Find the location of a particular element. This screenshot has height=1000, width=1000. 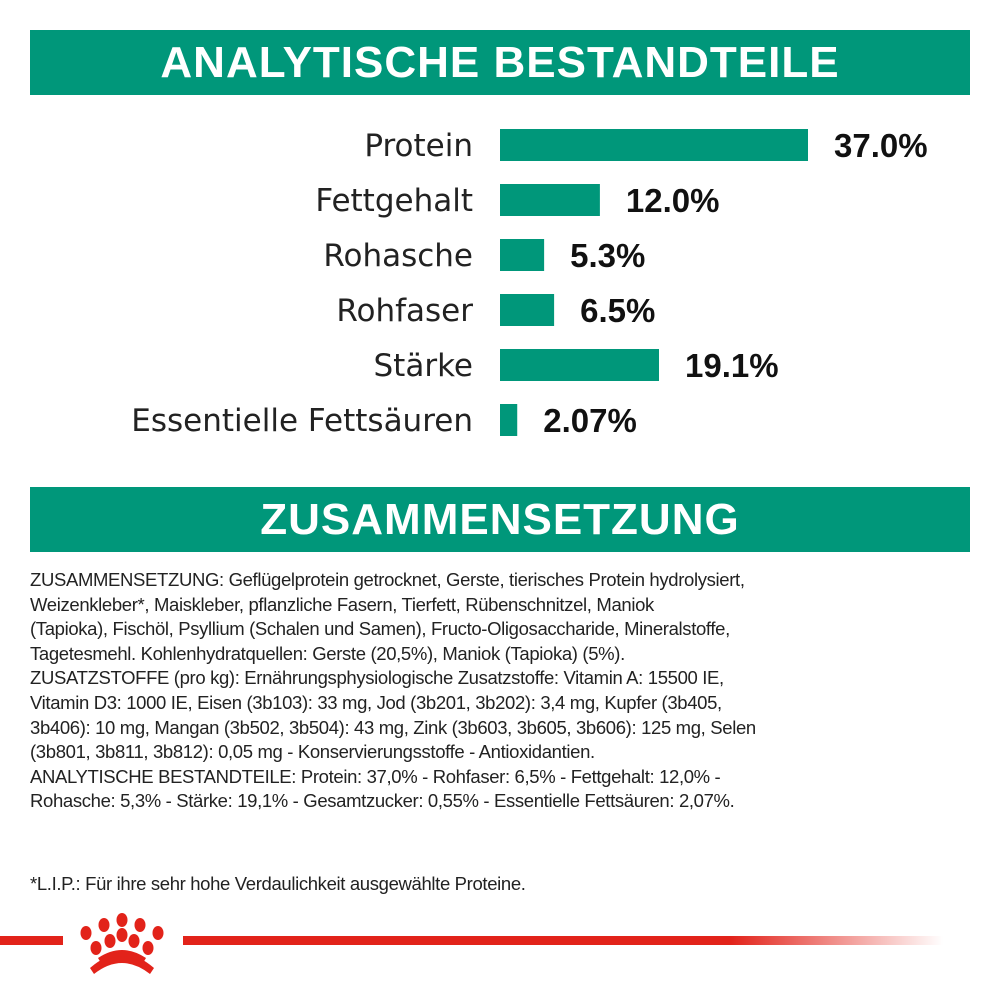

value-label: 19.1% is located at coordinates (732, 365).